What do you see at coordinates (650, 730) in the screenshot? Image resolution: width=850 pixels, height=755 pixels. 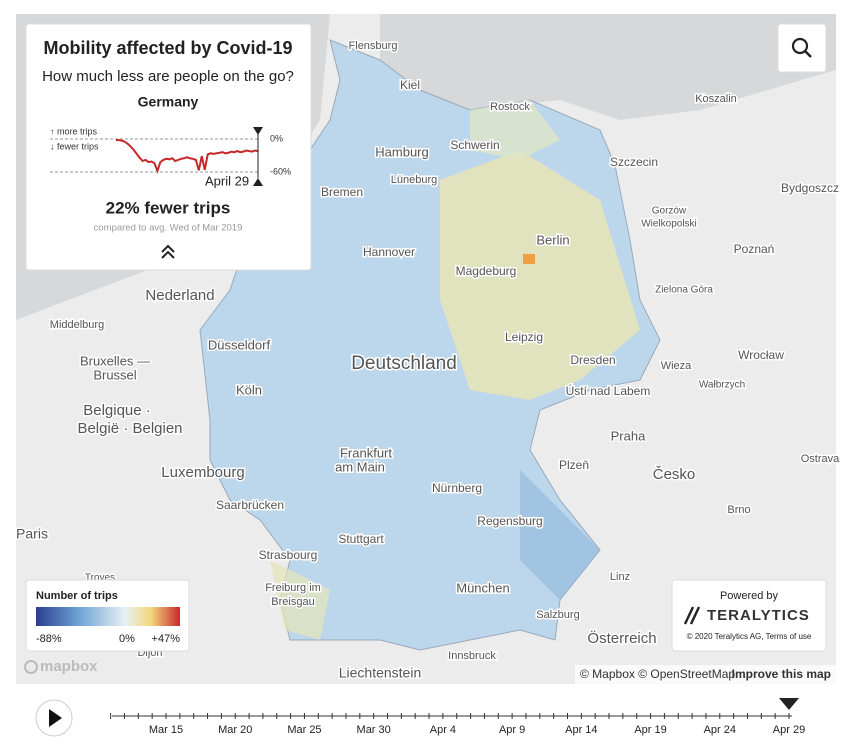 I see `timeline-label: Apr 19` at bounding box center [650, 730].